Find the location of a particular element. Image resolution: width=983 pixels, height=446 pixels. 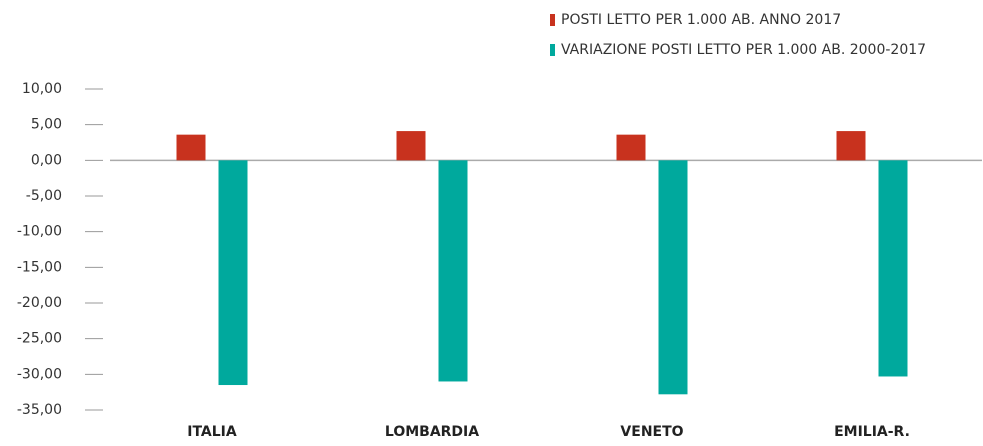

y-tick-label: -35,00 is located at coordinates (39, 410).